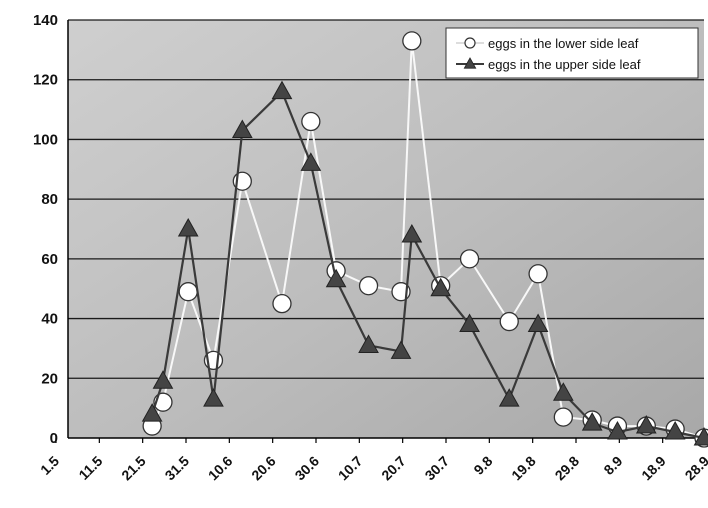  Describe the element at coordinates (470, 43) in the screenshot. I see `legend-circle-icon` at that location.